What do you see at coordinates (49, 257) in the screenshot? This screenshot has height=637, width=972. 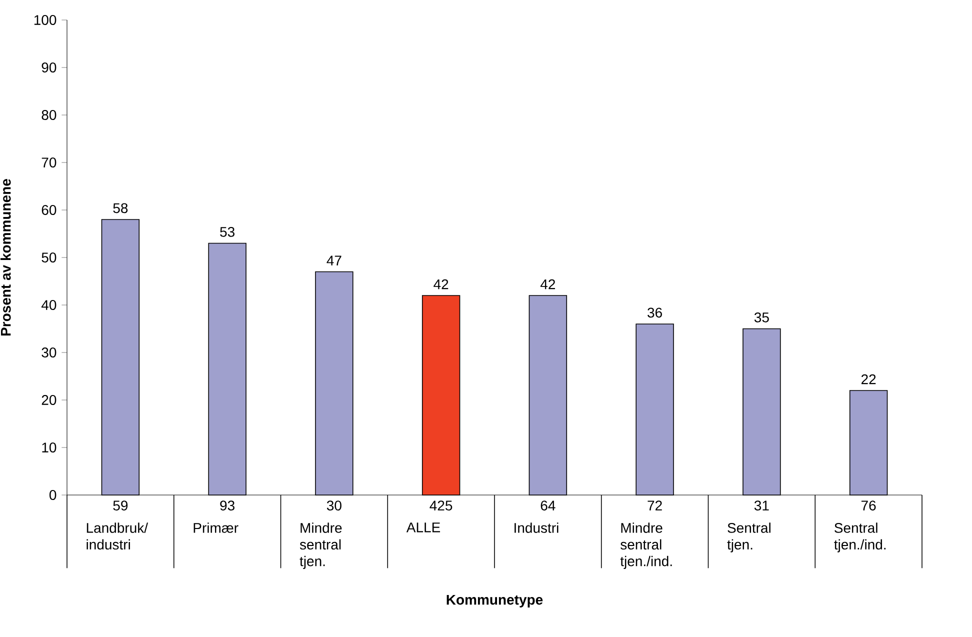 I see `y-tick-label: 50` at bounding box center [49, 257].